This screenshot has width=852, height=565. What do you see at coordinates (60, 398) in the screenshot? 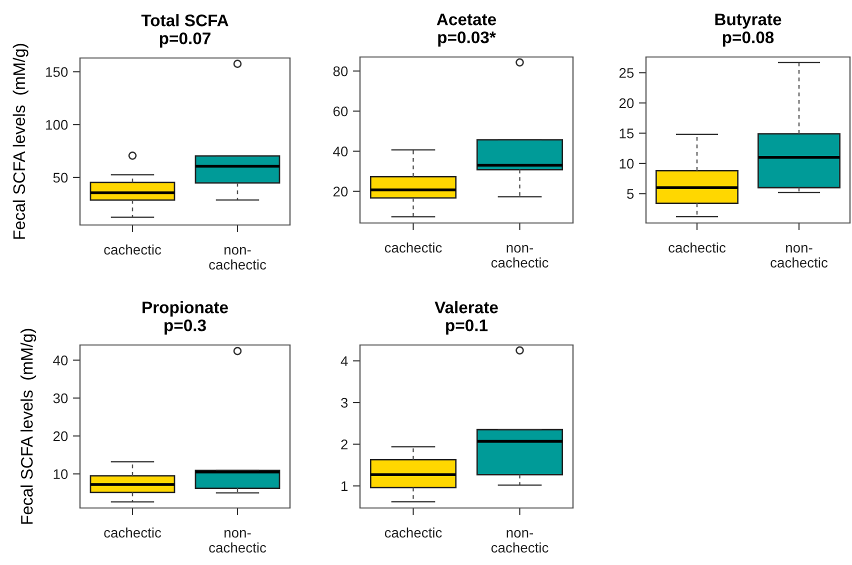
I see `y-tick-label: 30` at bounding box center [60, 398].